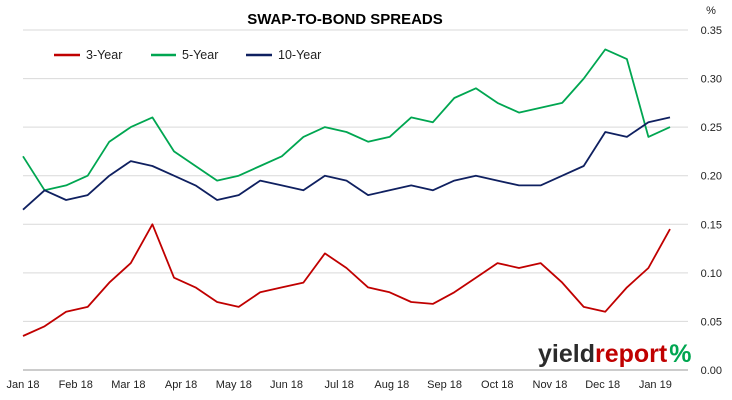 Image resolution: width=732 pixels, height=400 pixels. What do you see at coordinates (680, 354) in the screenshot?
I see `logo-percent: %` at bounding box center [680, 354].